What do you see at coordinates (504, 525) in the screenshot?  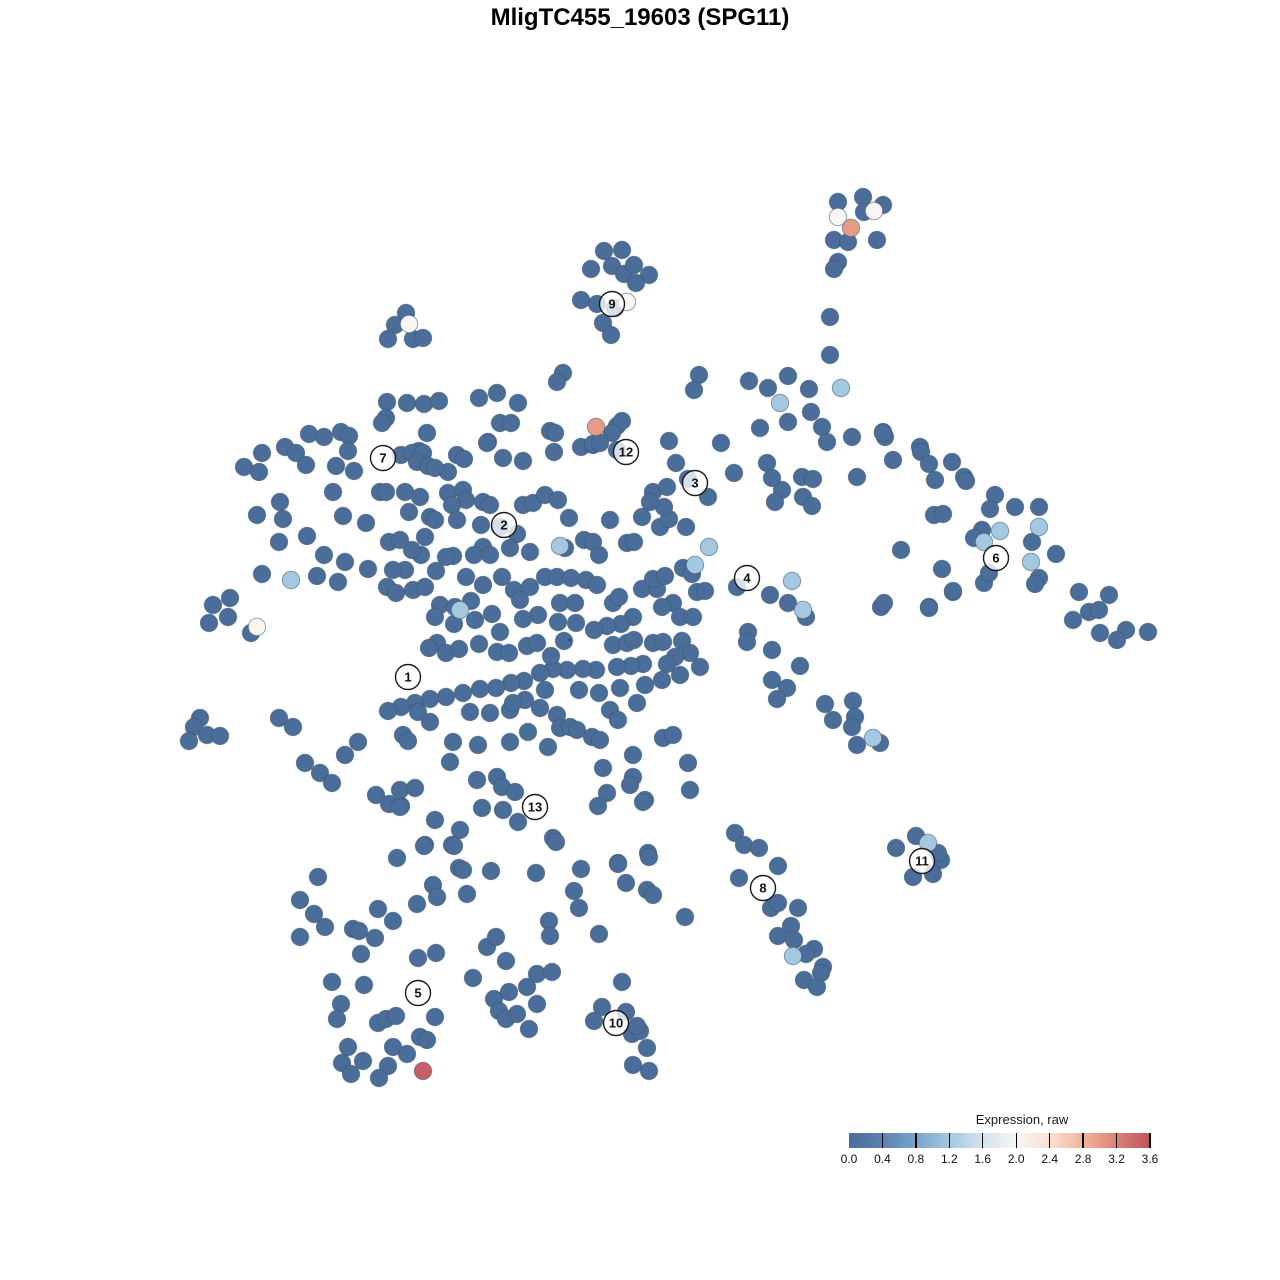 I see `cluster-label-circle` at bounding box center [504, 525].